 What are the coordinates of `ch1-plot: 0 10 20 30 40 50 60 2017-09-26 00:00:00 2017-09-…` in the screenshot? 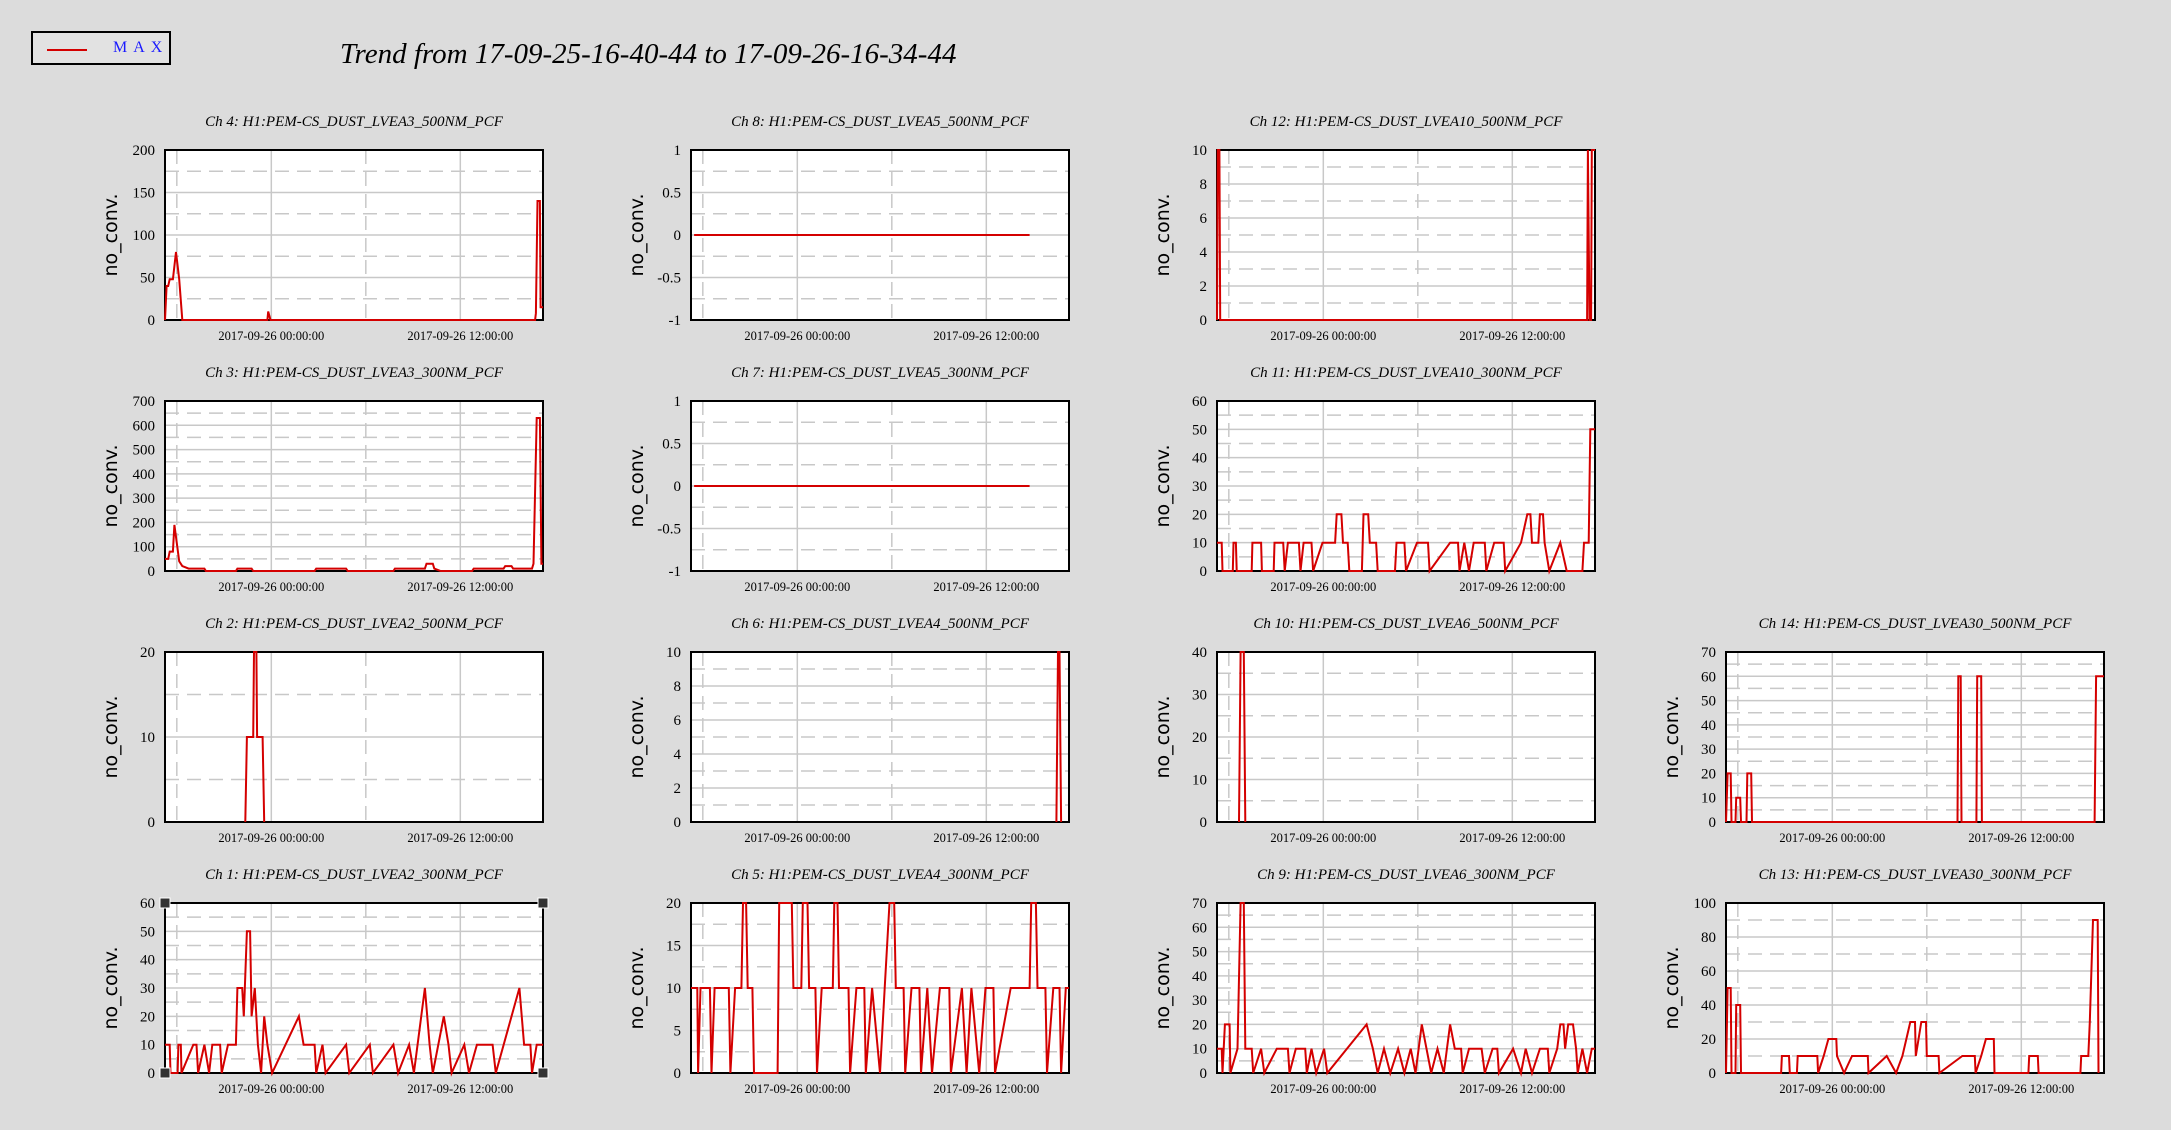 It's located at (322, 981).